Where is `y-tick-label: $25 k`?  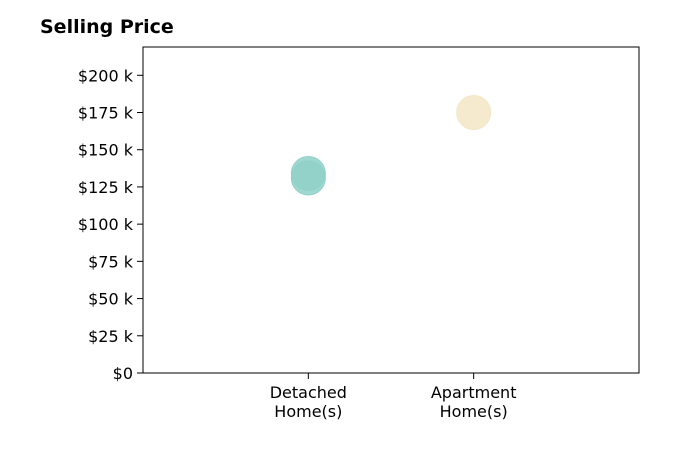 y-tick-label: $25 k is located at coordinates (111, 336).